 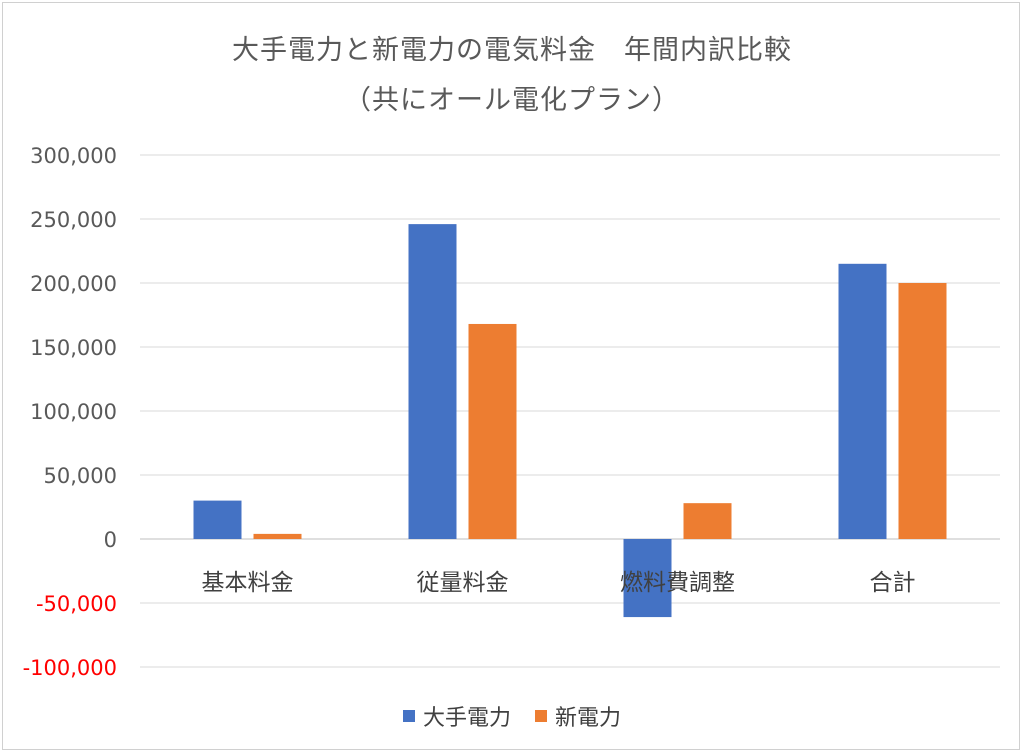 I want to click on y-tick-label: 150,000, so click(x=73, y=348).